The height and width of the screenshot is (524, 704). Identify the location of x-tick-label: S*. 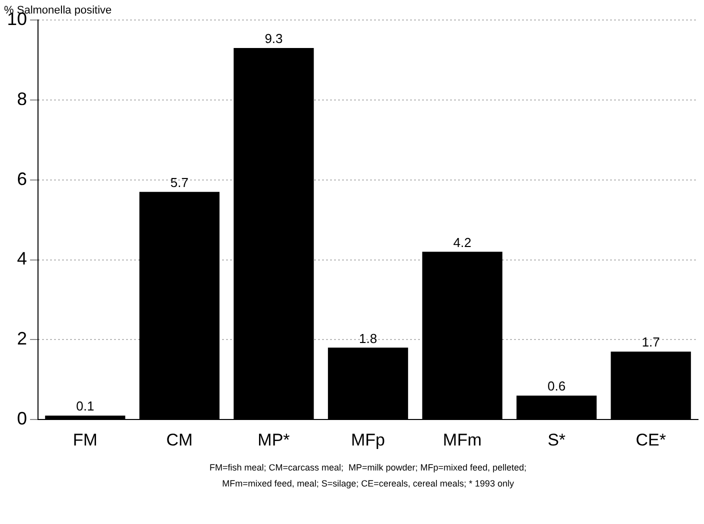
(557, 440).